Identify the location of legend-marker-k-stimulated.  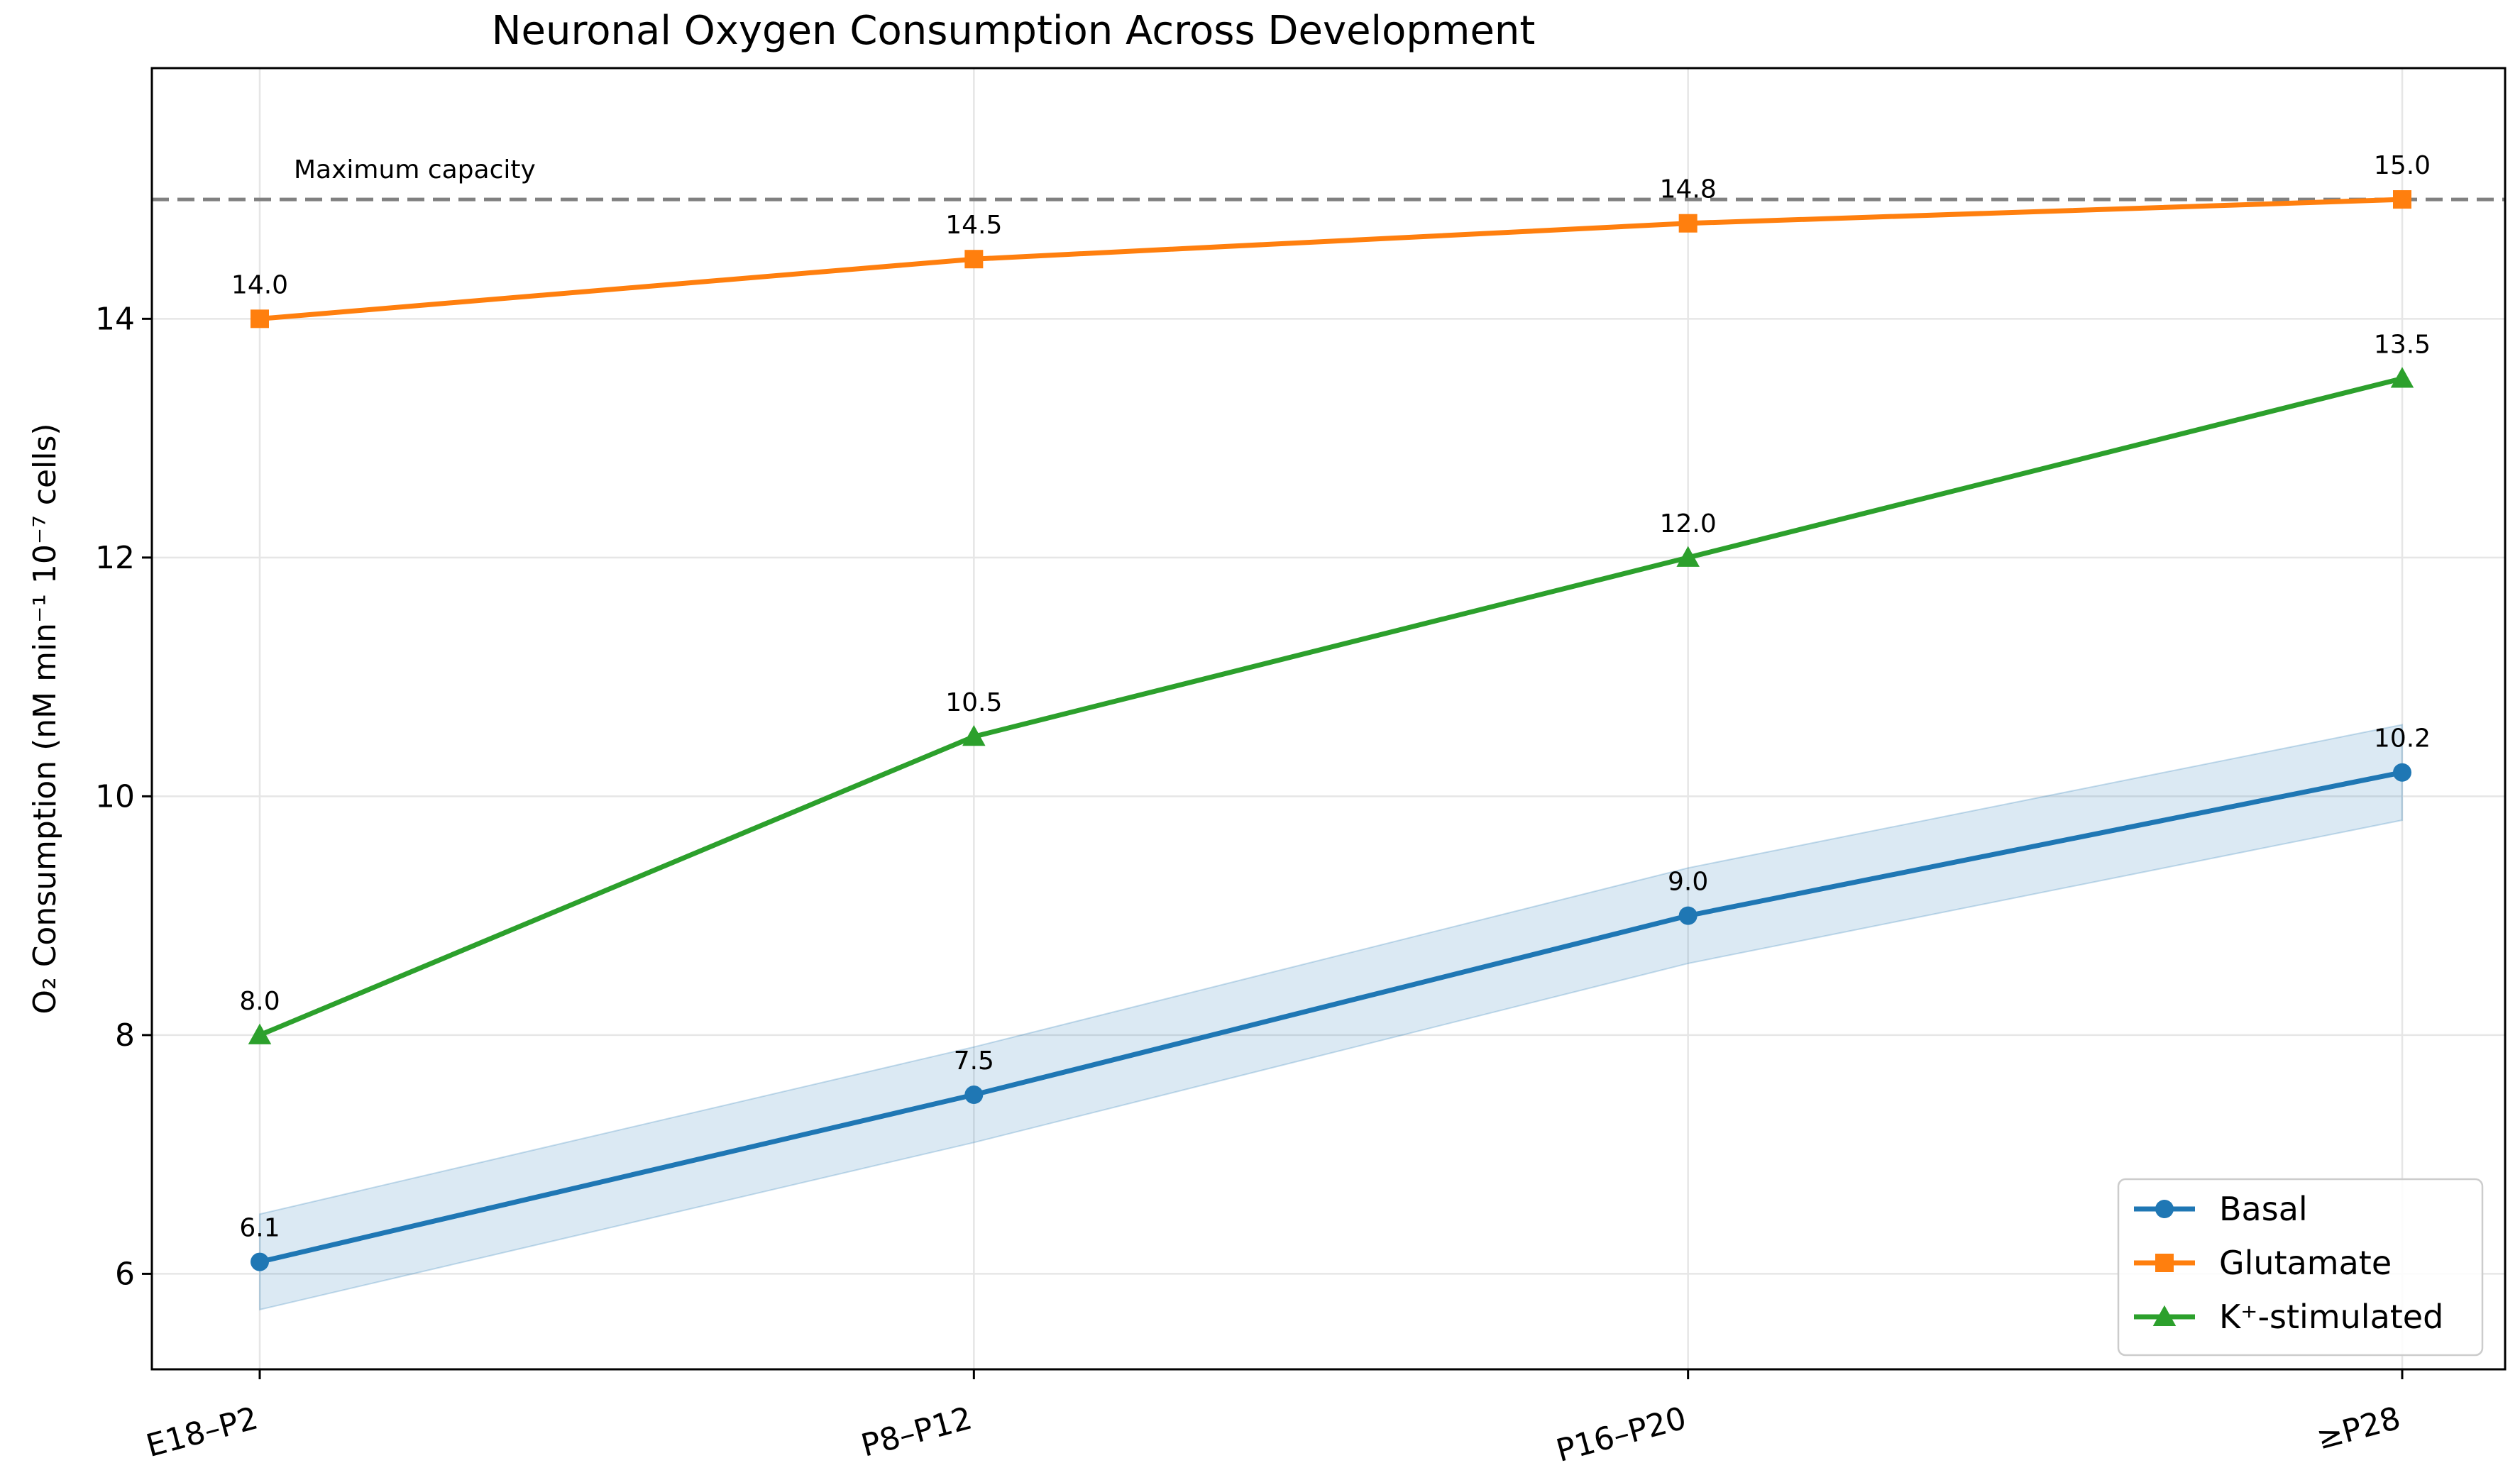
(2164, 1315).